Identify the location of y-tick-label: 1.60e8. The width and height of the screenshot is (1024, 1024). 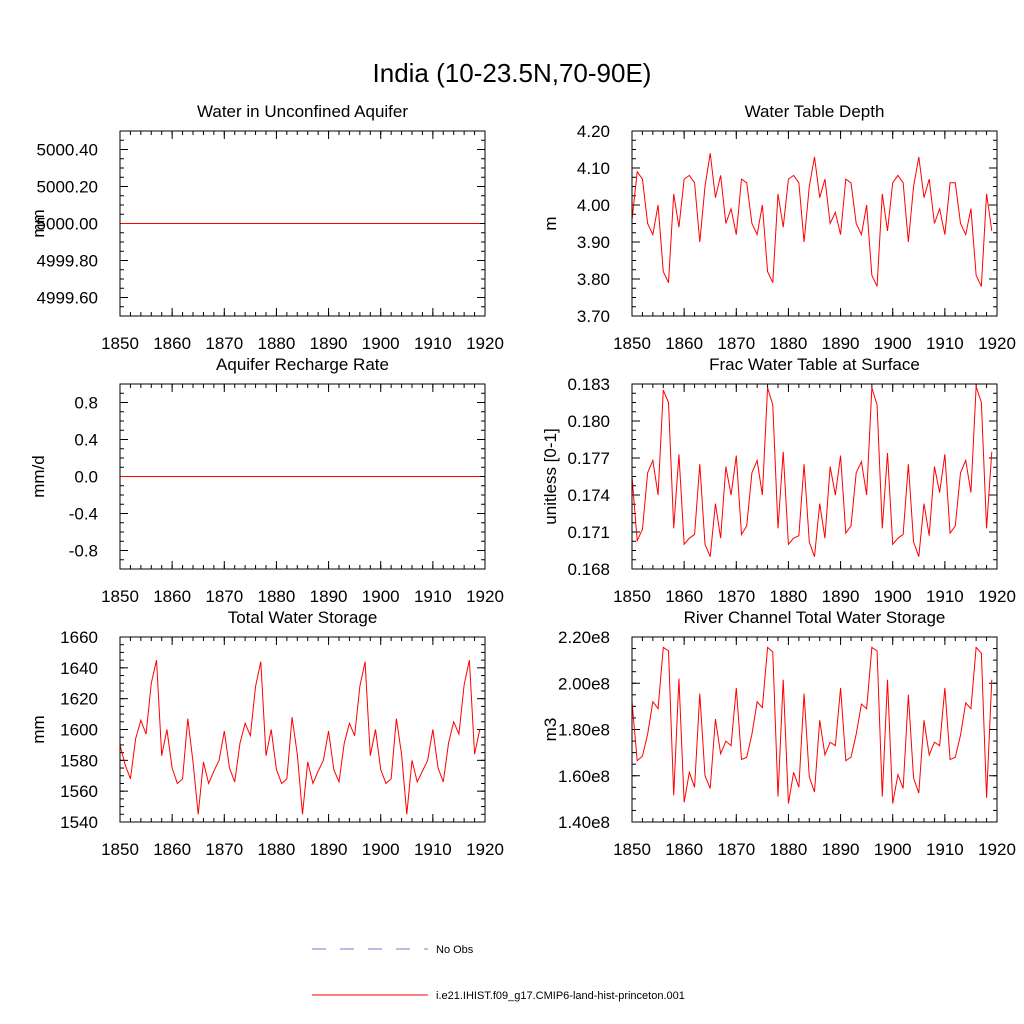
(584, 776).